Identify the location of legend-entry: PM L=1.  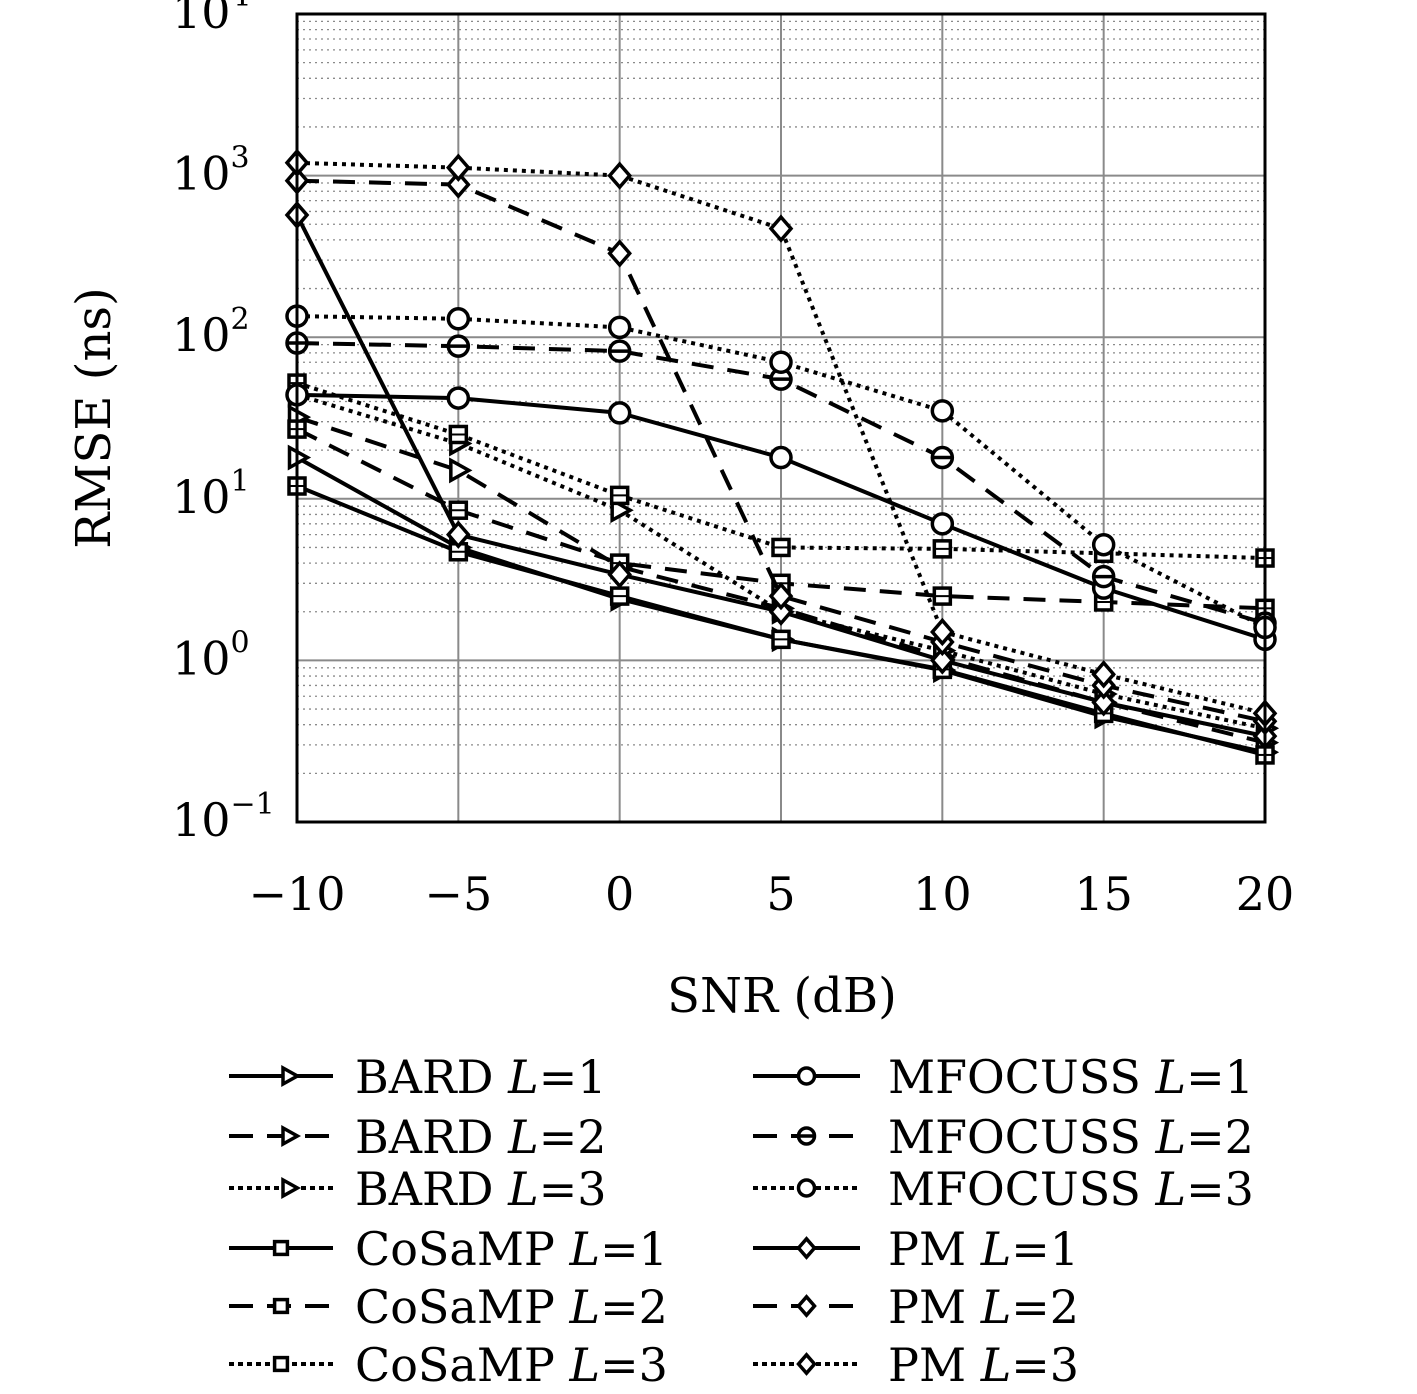
(916, 1249).